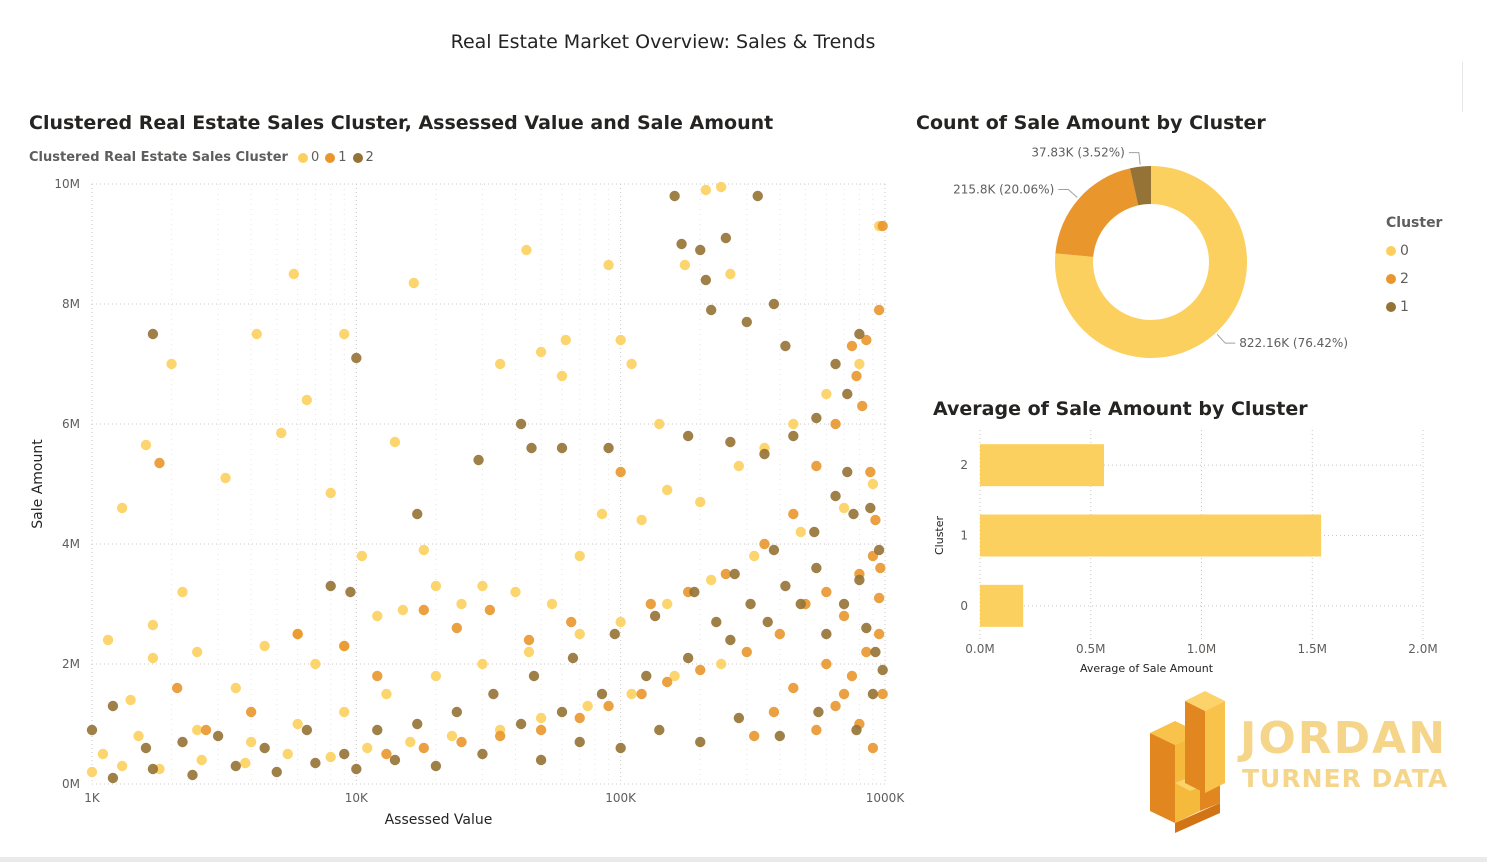 The width and height of the screenshot is (1487, 862). Describe the element at coordinates (308, 157) in the screenshot. I see `scatter-legend-item-0: 0` at that location.